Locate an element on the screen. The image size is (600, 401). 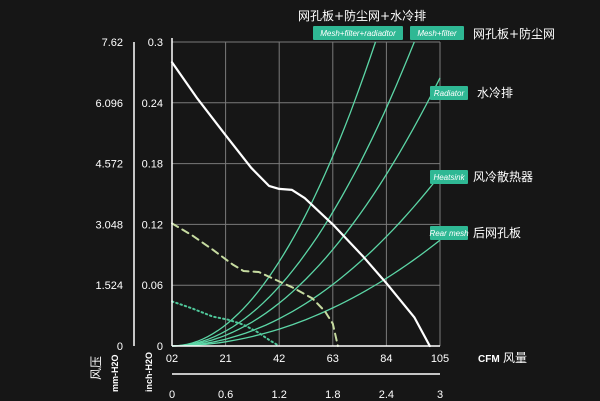
curve-annotation-label: 网孔板+防尘网 is located at coordinates (514, 33).